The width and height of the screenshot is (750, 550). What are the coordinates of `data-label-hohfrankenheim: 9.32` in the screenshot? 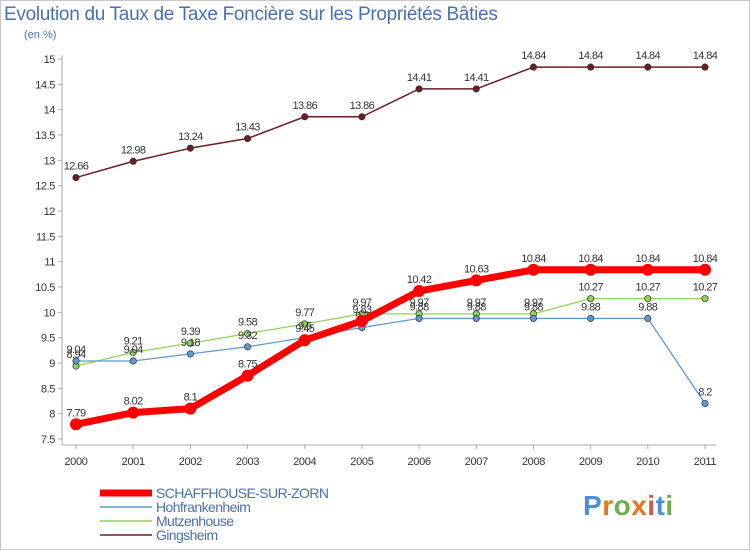 It's located at (247, 336).